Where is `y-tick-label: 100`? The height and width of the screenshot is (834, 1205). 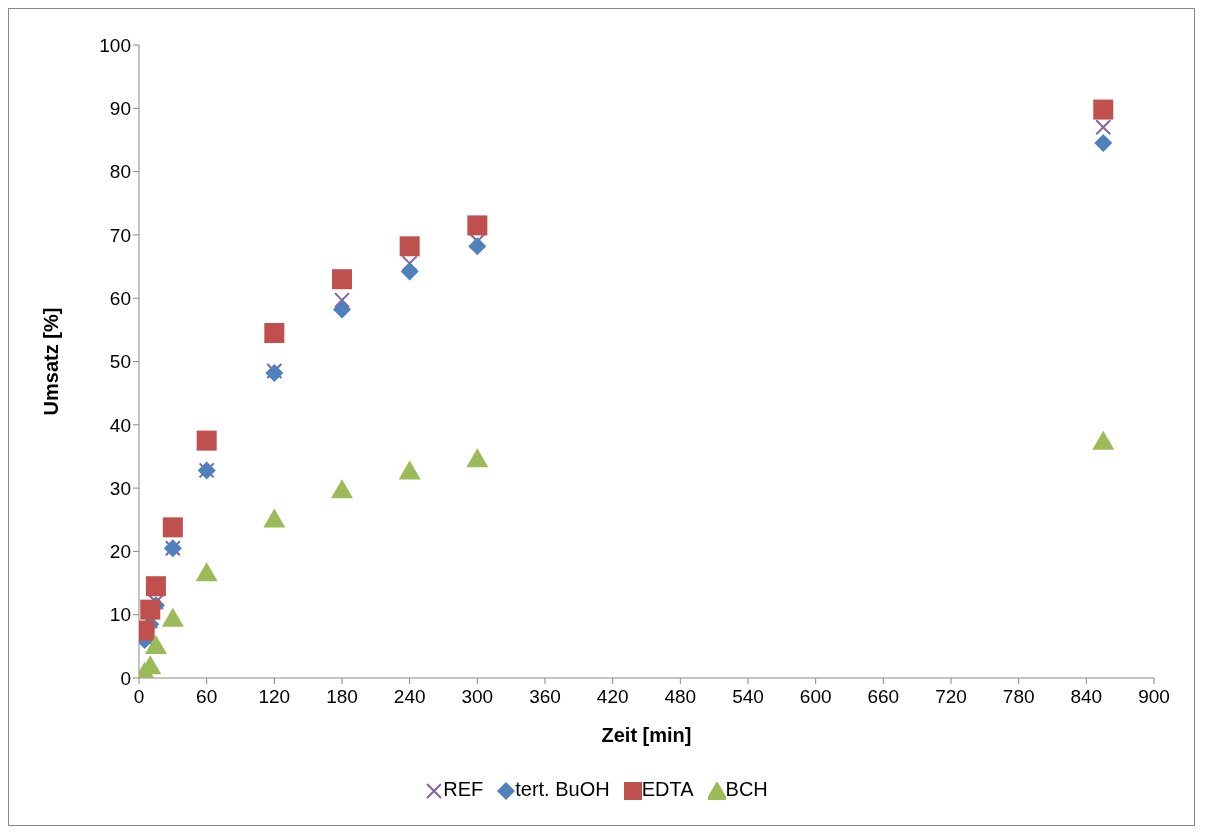 y-tick-label: 100 is located at coordinates (115, 45).